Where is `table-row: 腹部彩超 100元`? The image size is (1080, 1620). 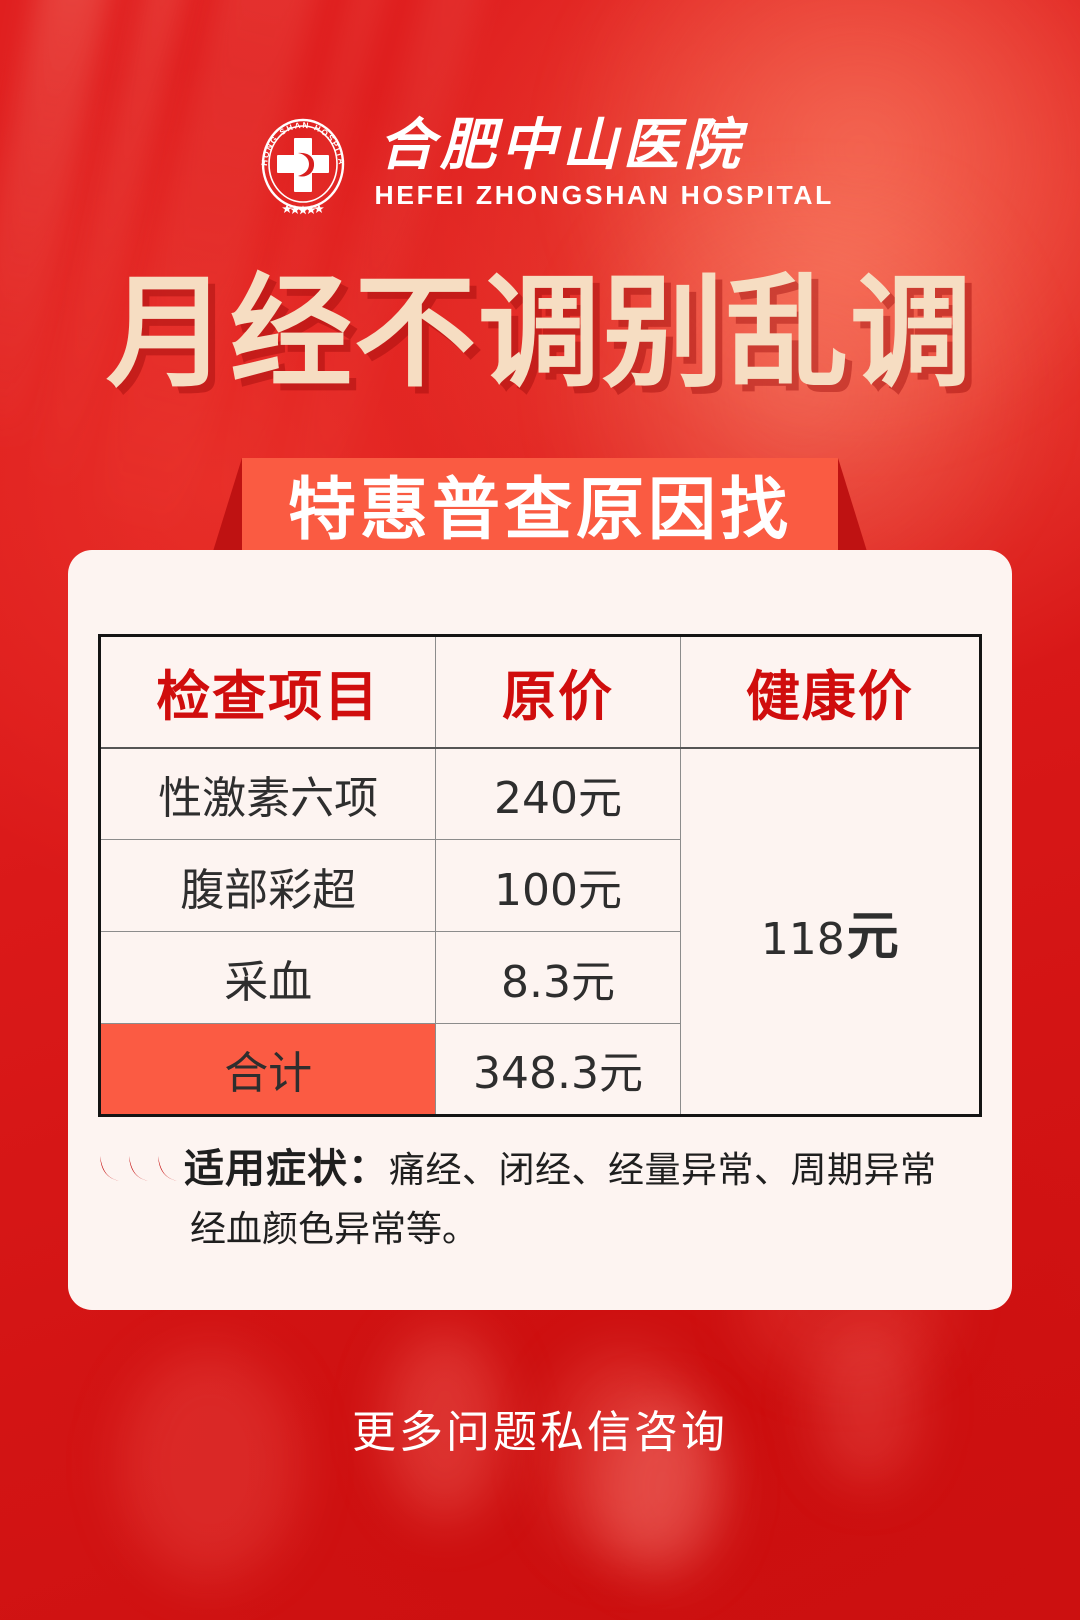 table-row: 腹部彩超 100元 is located at coordinates (539, 885).